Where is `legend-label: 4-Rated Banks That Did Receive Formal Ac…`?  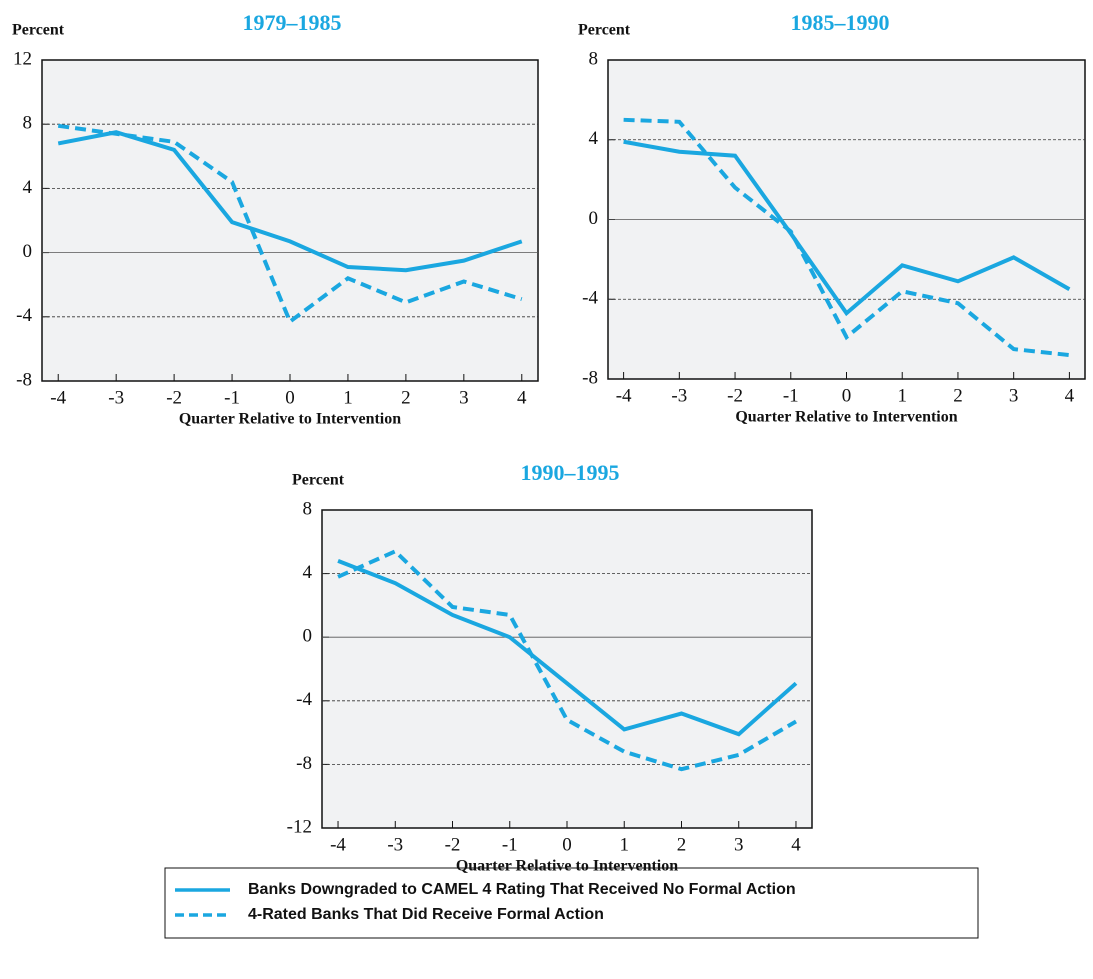
legend-label: 4-Rated Banks That Did Receive Formal Ac… is located at coordinates (426, 914).